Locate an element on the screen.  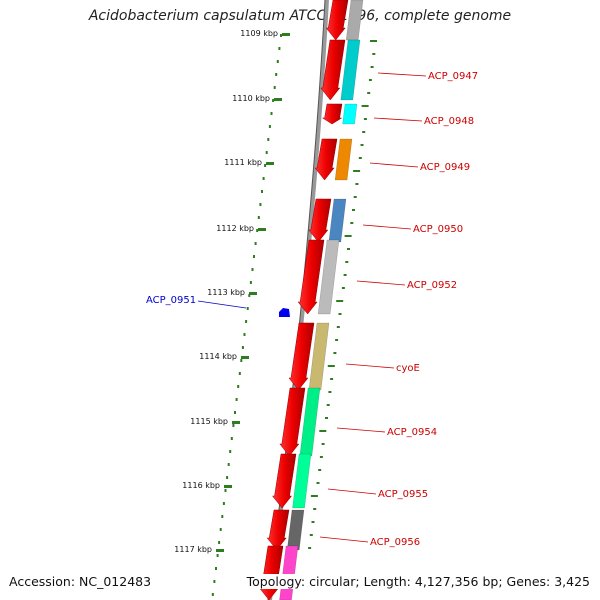
kbp-tick-label: 1109 kbp is located at coordinates (259, 33).